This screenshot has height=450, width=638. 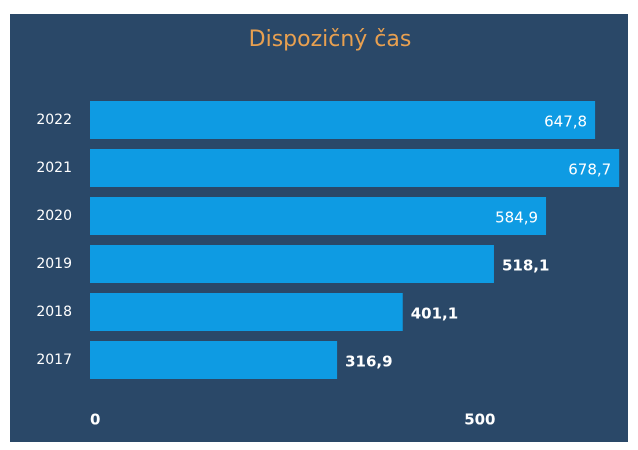 I want to click on chart-title: Dispozičný čas, so click(x=330, y=39).